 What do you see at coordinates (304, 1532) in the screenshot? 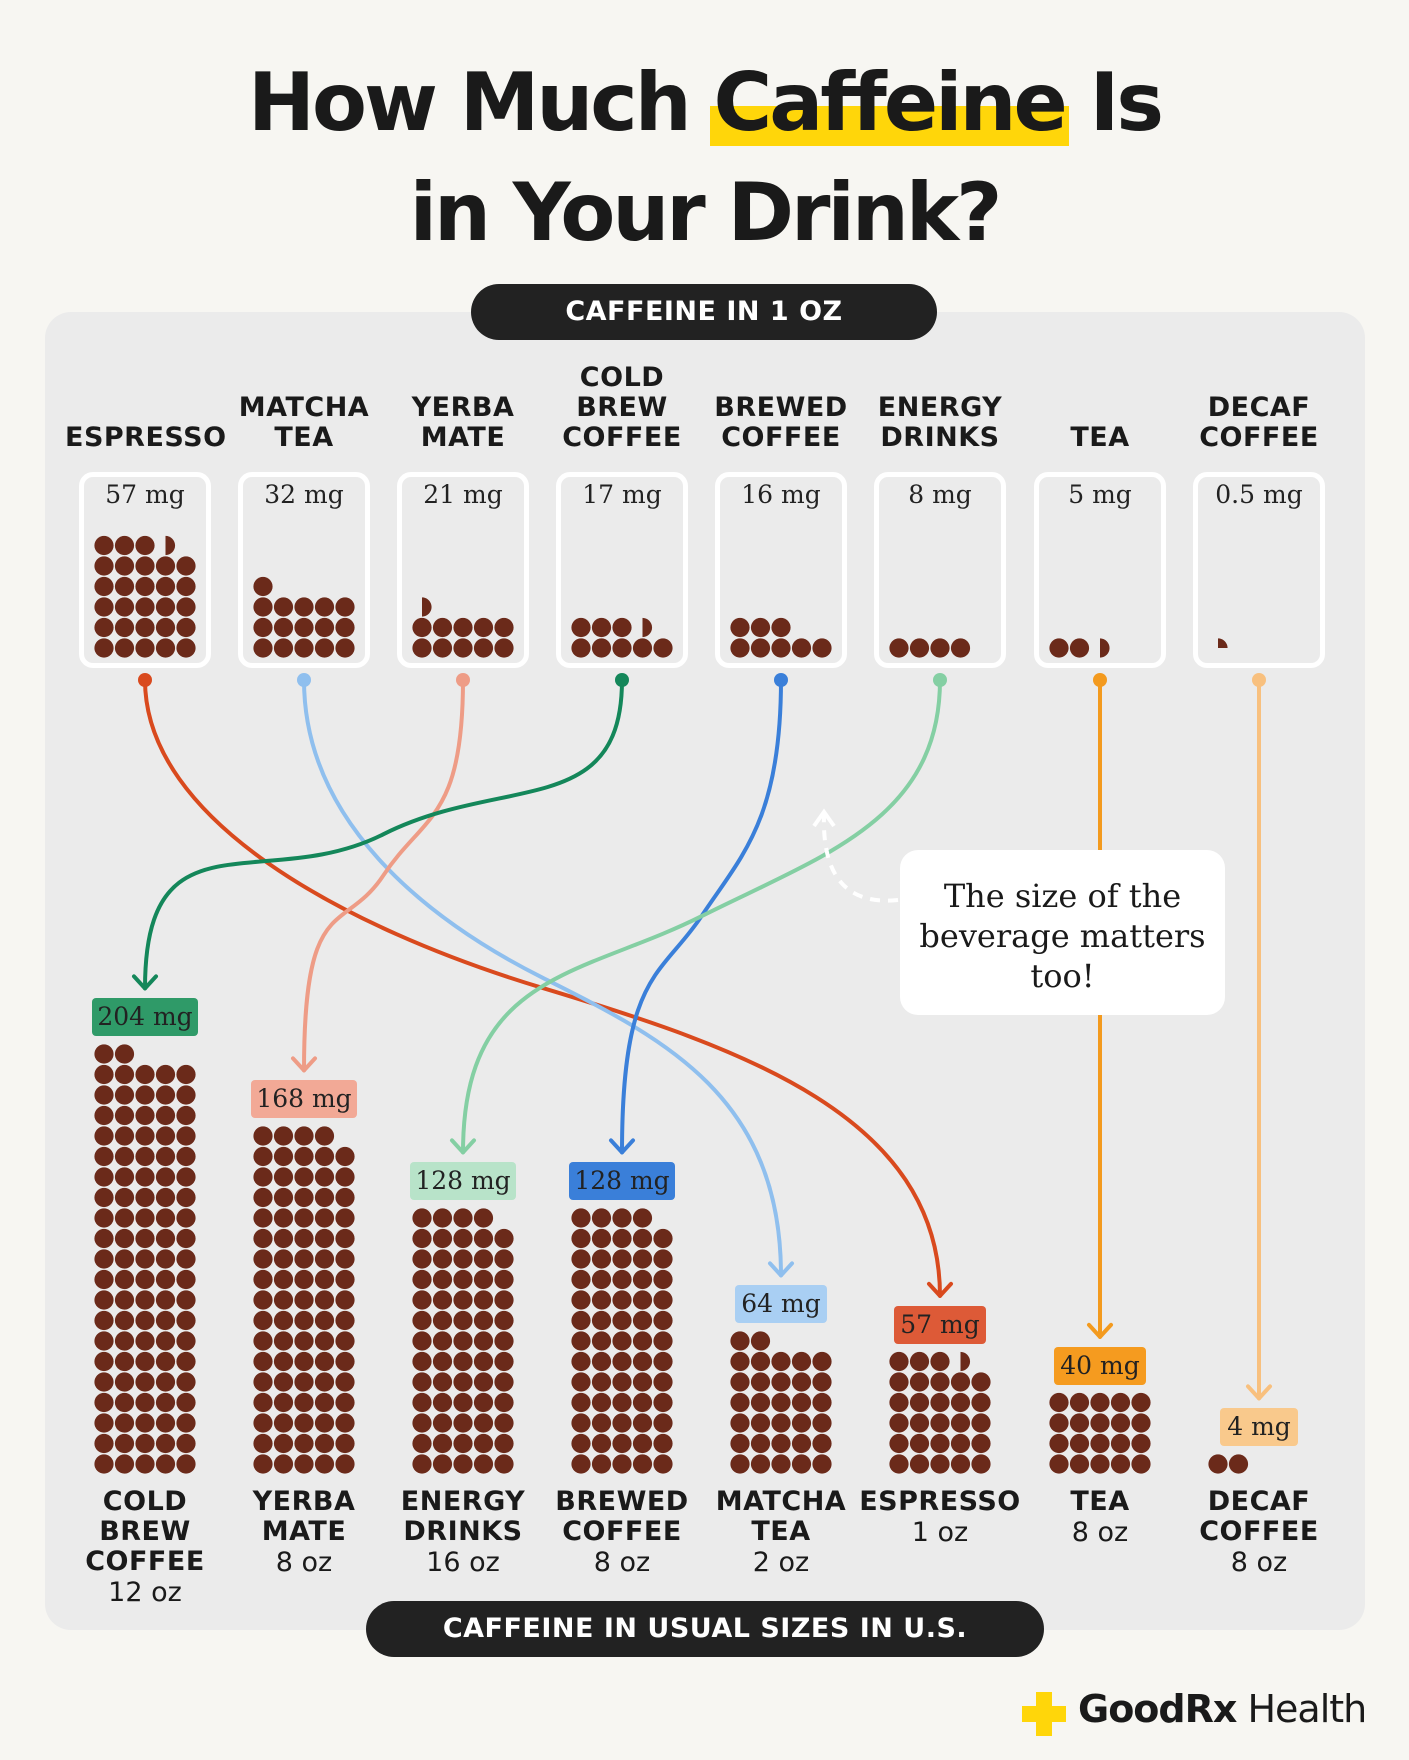
I see `bottom-label-yerba-mate: YERBA MATE 8 oz` at bounding box center [304, 1532].